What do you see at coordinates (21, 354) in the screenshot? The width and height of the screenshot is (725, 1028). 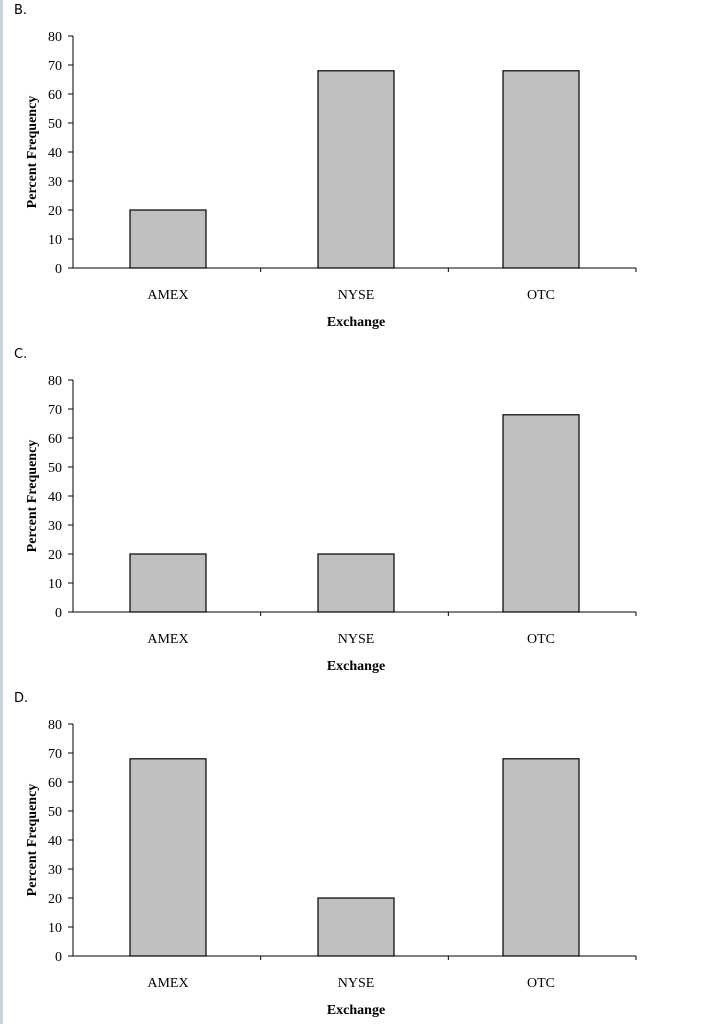 I see `panel-label-c: C.` at bounding box center [21, 354].